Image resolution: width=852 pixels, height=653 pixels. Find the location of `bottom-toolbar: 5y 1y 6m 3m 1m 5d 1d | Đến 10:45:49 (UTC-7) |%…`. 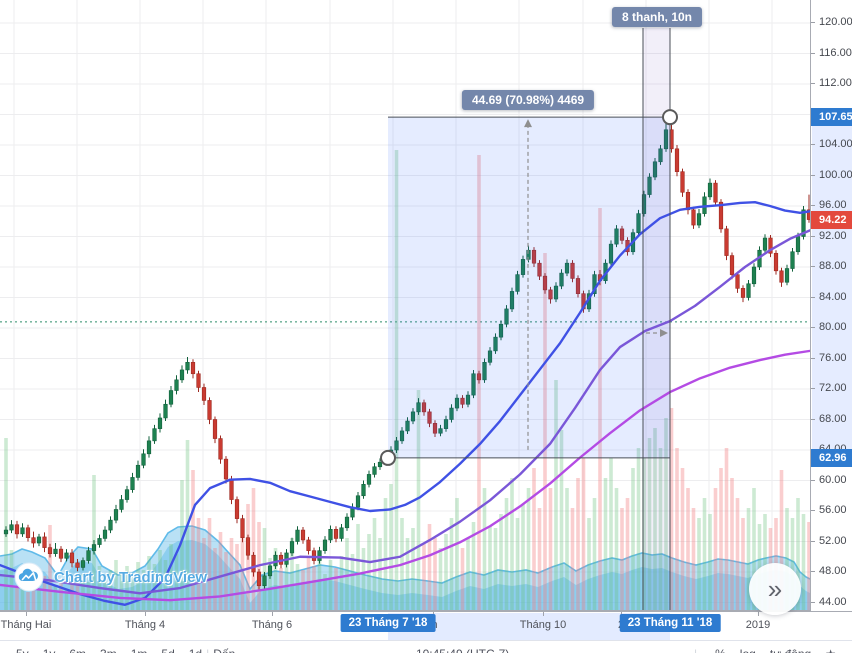

bottom-toolbar: 5y 1y 6m 3m 1m 5d 1d | Đến 10:45:49 (UTC-7) |%… is located at coordinates (426, 647).